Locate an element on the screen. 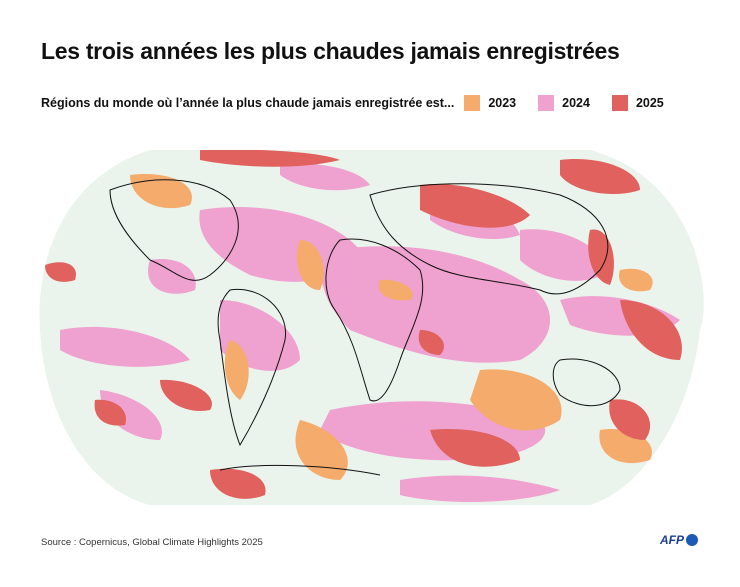  legend-item-2024: 2024 is located at coordinates (576, 103).